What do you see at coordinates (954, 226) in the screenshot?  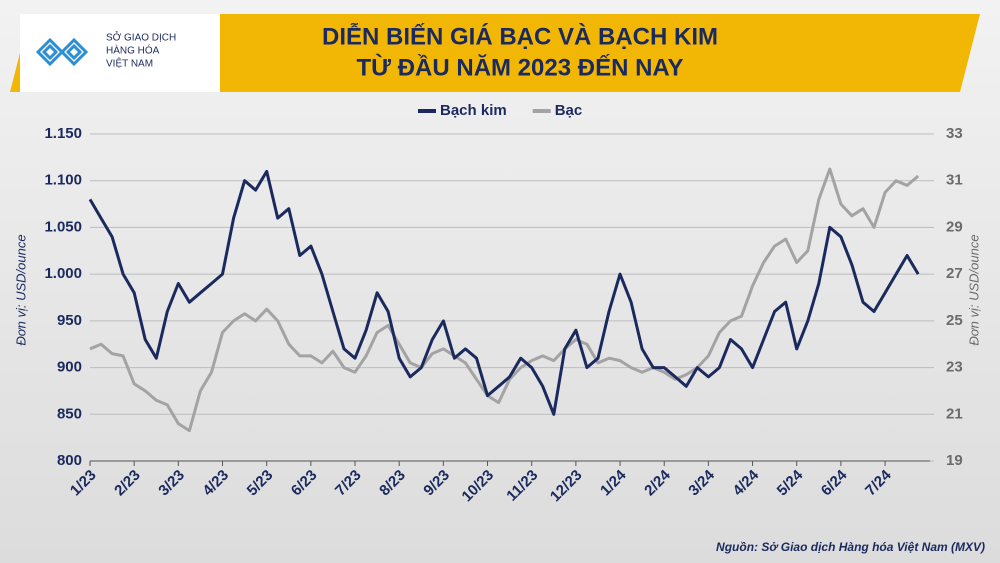 I see `y2-tick-label: 29` at bounding box center [954, 226].